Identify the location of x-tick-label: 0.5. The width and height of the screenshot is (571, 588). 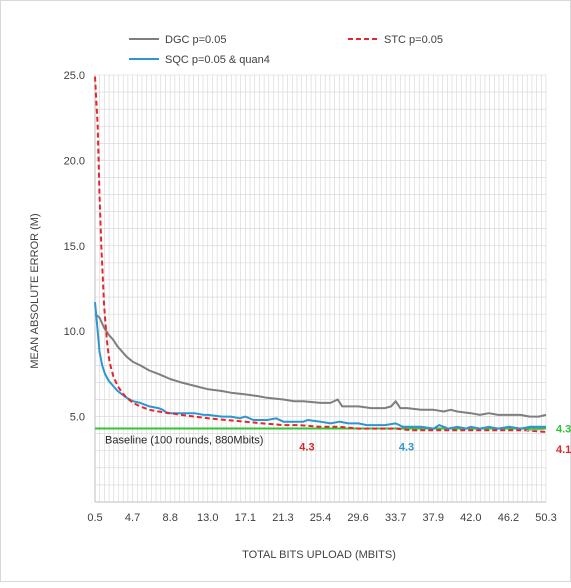
(94, 518).